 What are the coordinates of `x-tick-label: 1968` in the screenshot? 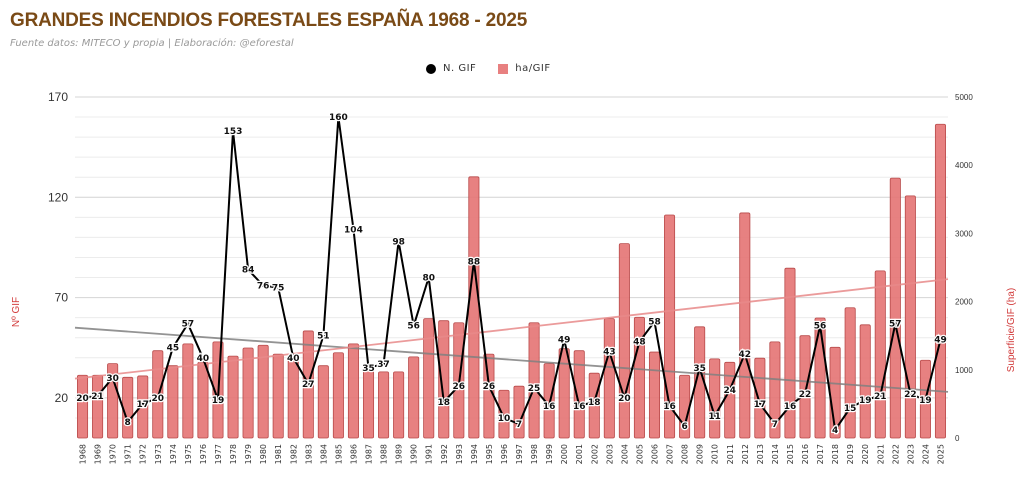 It's located at (83, 454).